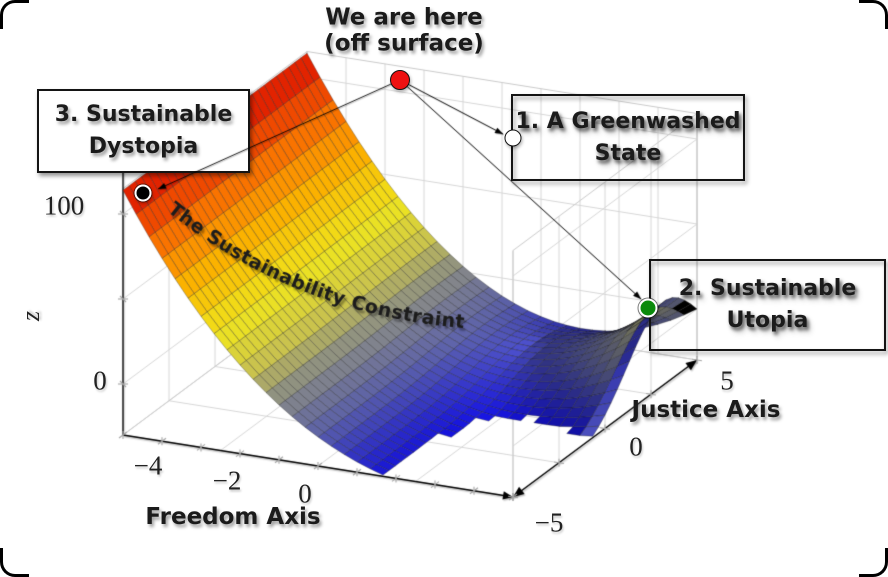 The image size is (888, 577). I want to click on current-state-label: We are here (off surface), so click(404, 31).